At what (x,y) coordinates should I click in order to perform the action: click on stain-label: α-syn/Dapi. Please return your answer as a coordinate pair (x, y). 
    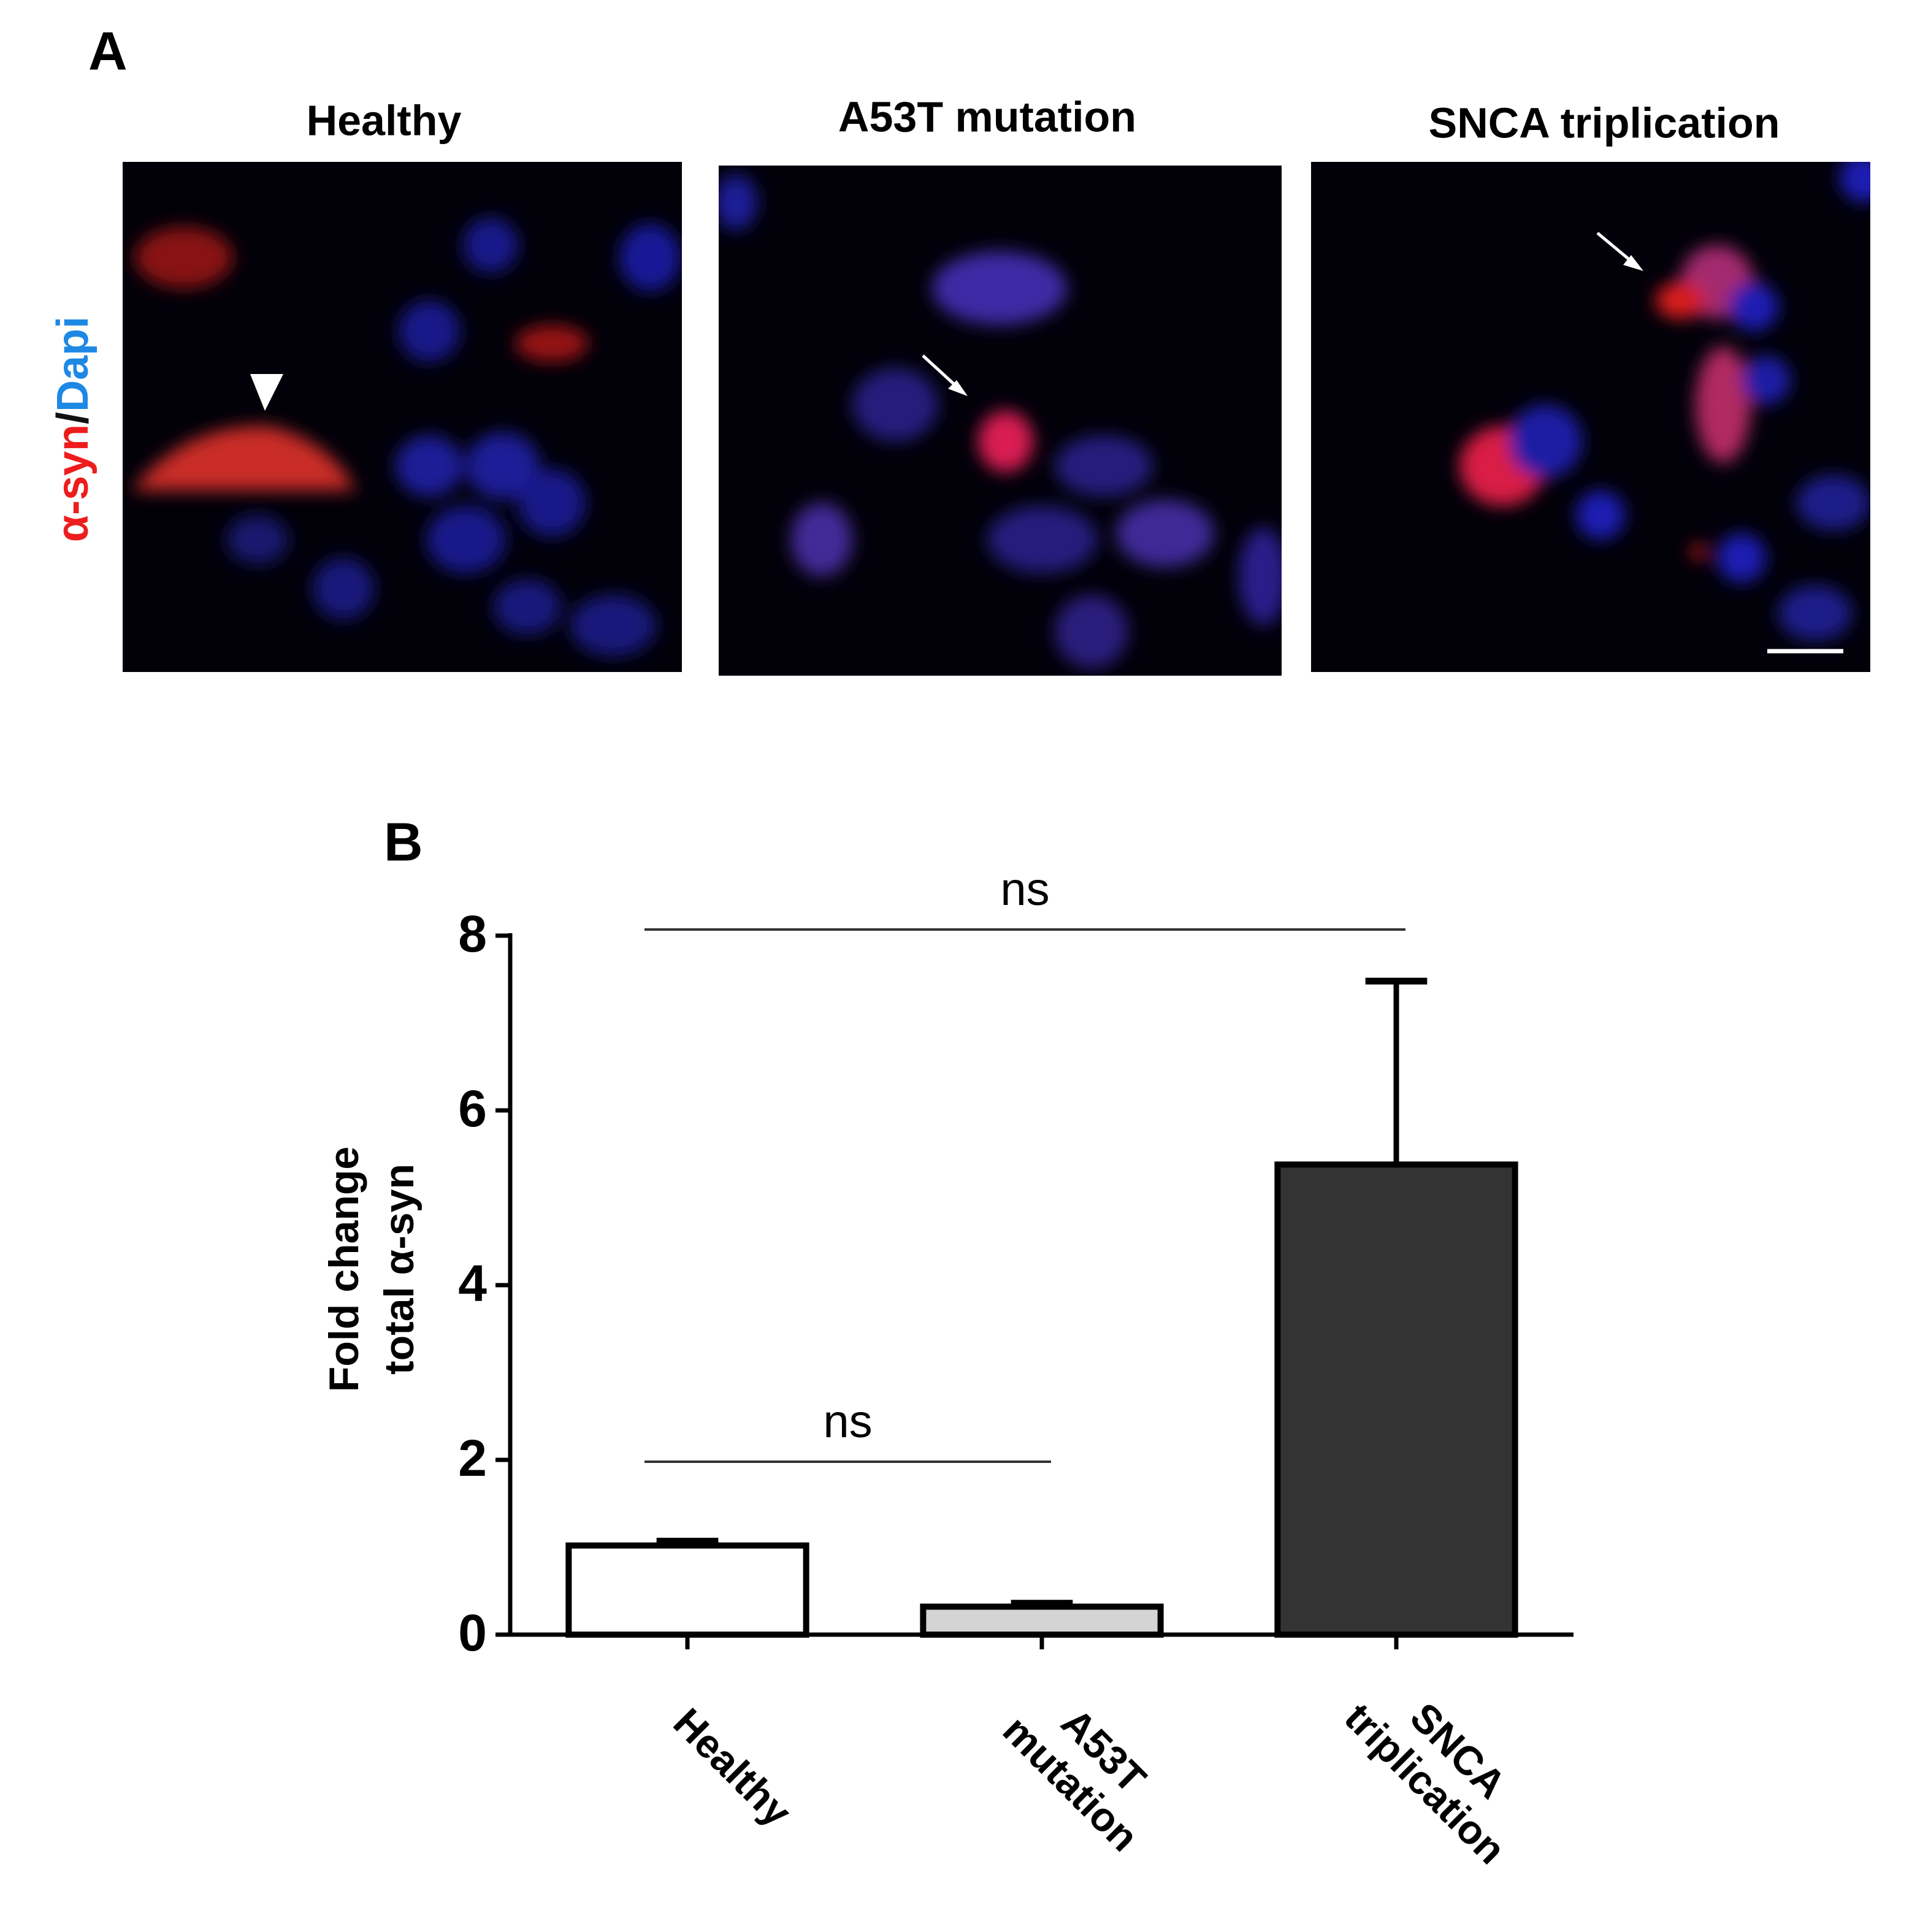
    Looking at the image, I should click on (73, 429).